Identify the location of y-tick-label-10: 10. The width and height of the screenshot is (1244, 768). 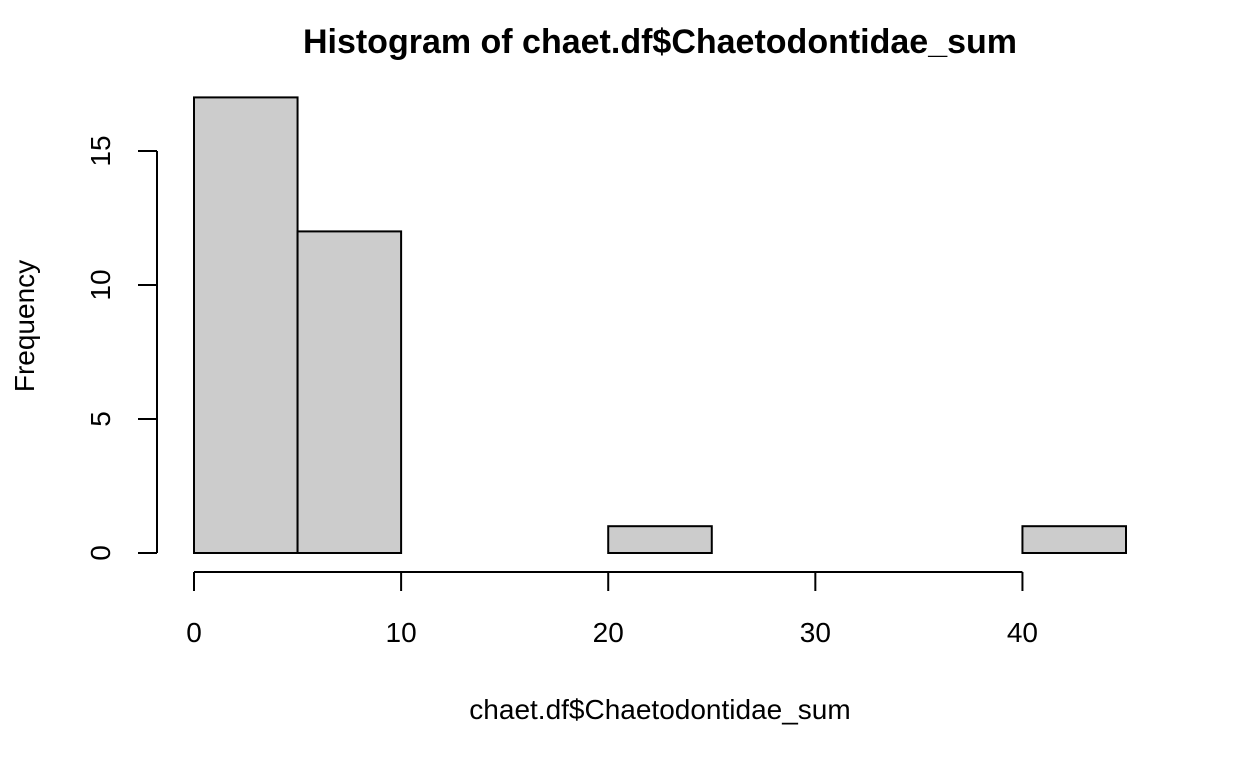
(100, 284).